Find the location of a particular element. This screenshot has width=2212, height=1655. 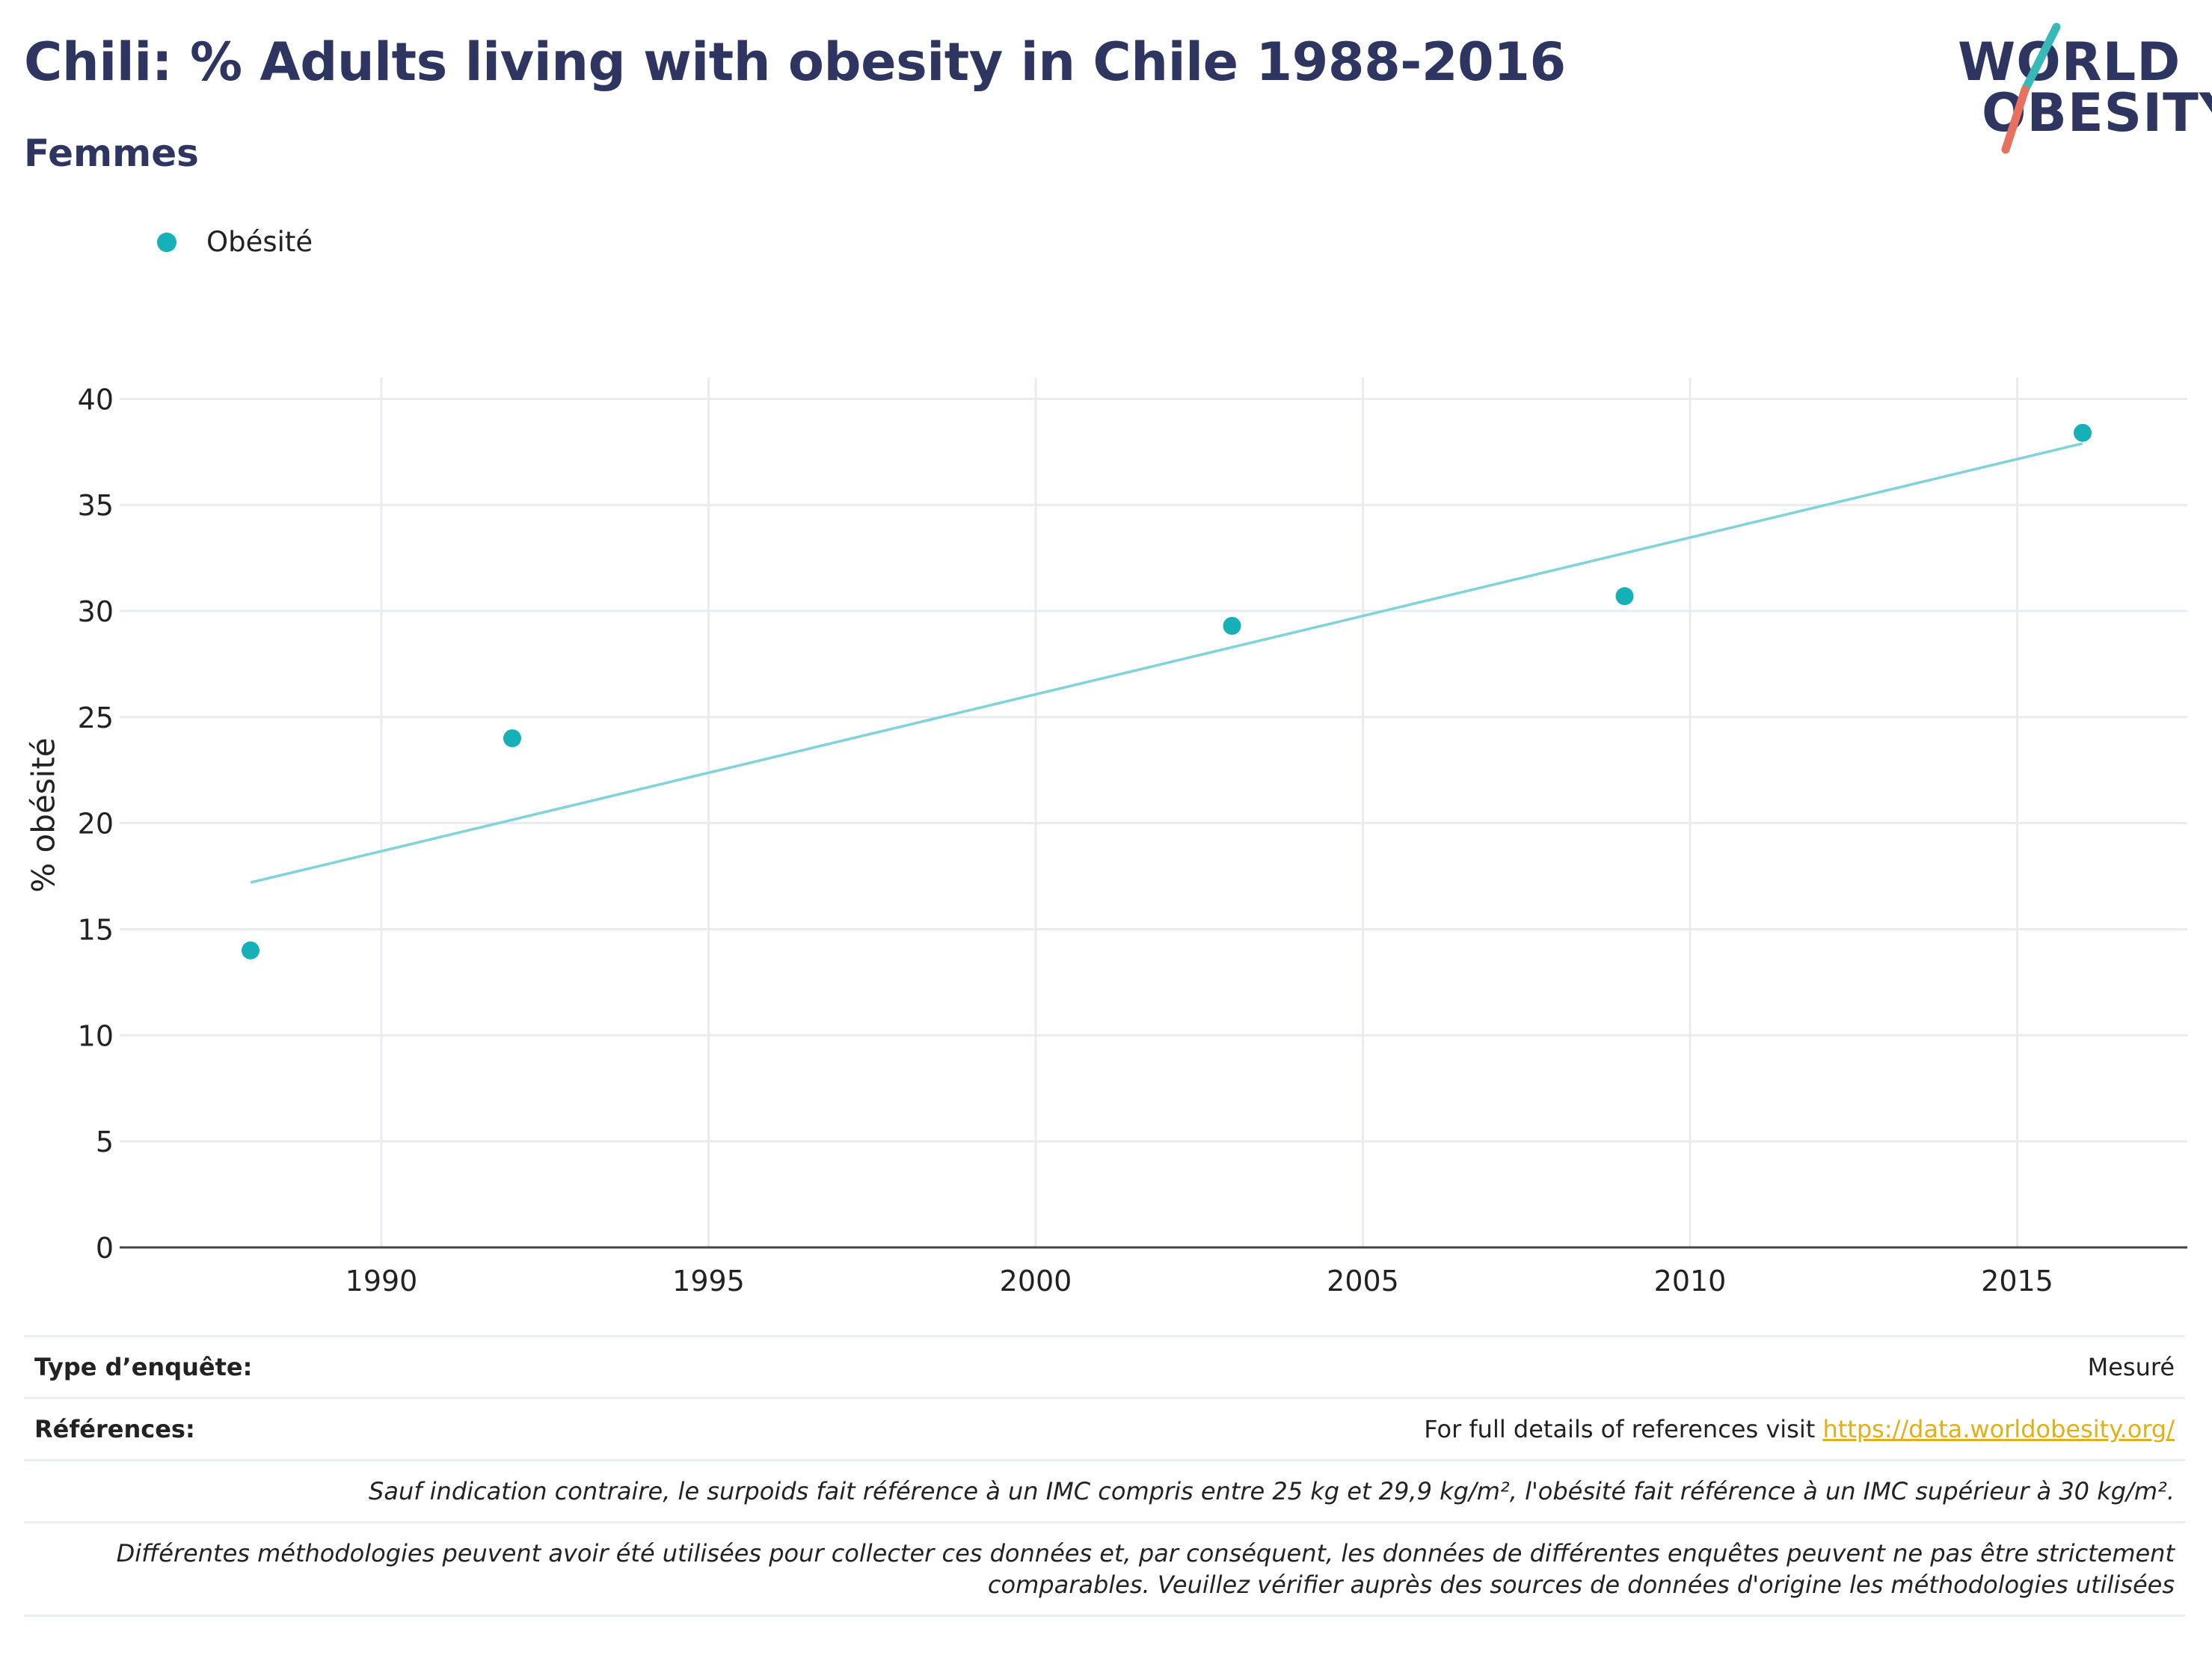

survey-type-label: Type d’enquête: is located at coordinates (143, 1367).